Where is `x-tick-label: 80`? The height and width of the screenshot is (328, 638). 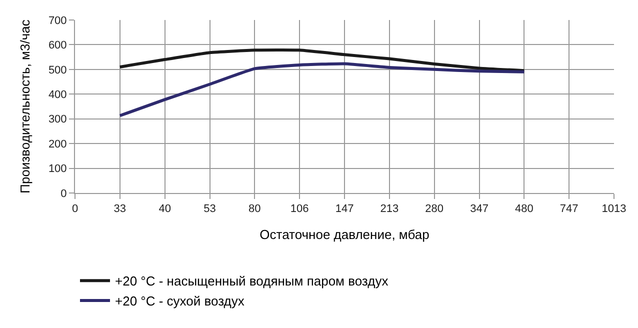 x-tick-label: 80 is located at coordinates (254, 209).